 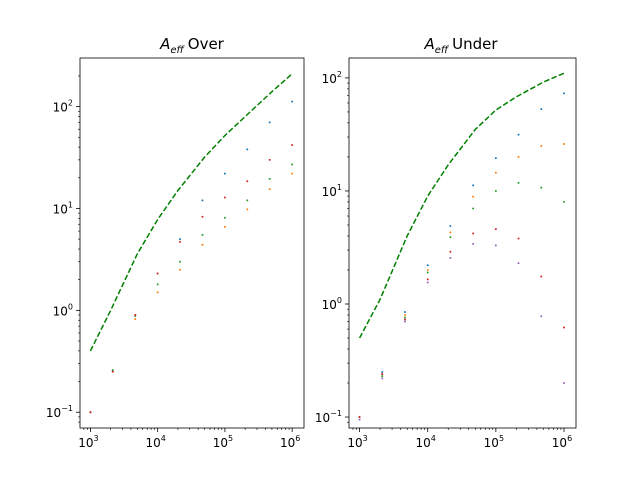 I want to click on chart-title-over: Aeff Over, so click(x=192, y=45).